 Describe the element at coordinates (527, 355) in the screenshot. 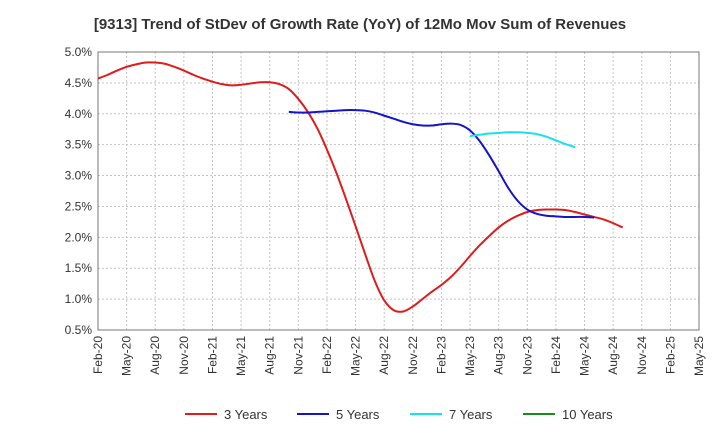

I see `x-tick-label: Nov-23` at that location.